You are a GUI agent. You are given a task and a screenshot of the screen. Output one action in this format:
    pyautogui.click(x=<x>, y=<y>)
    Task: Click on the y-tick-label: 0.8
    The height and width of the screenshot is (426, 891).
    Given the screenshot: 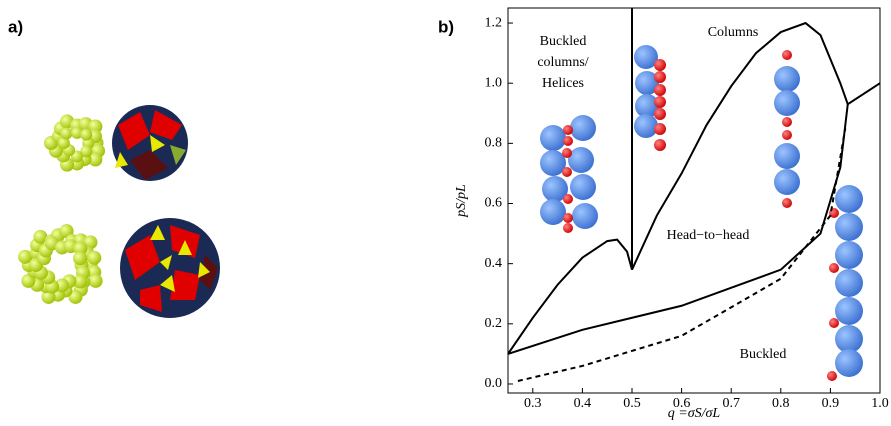 What is the action you would take?
    pyautogui.click(x=494, y=143)
    